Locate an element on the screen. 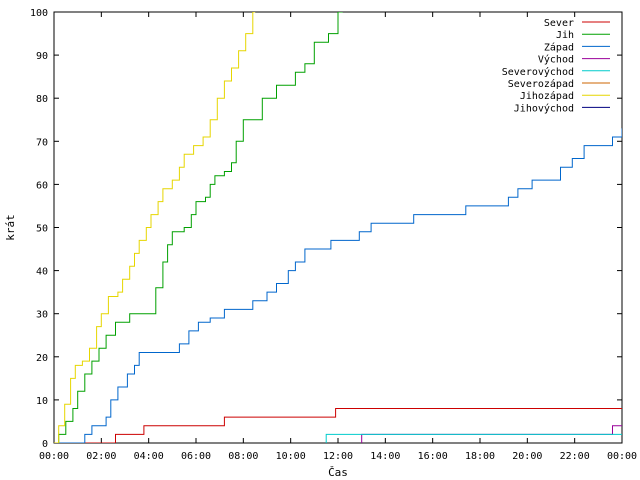 Image resolution: width=640 pixels, height=480 pixels. legend-label: Sever is located at coordinates (559, 23).